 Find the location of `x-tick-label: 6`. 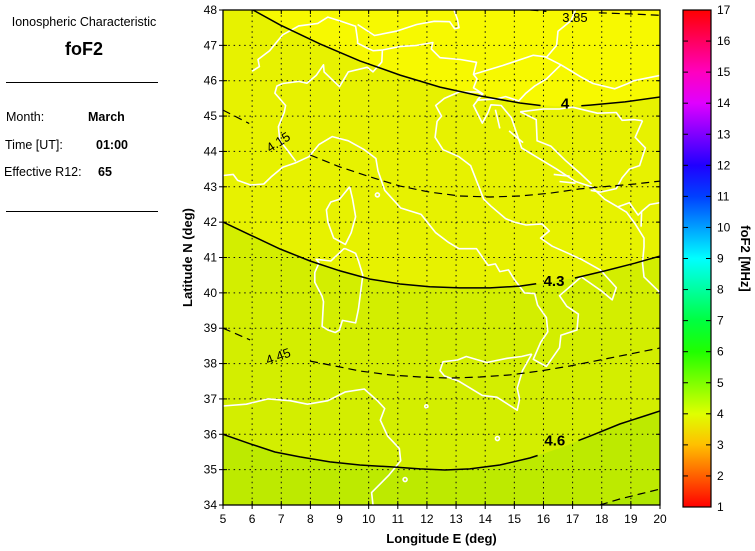

x-tick-label: 6 is located at coordinates (252, 519).